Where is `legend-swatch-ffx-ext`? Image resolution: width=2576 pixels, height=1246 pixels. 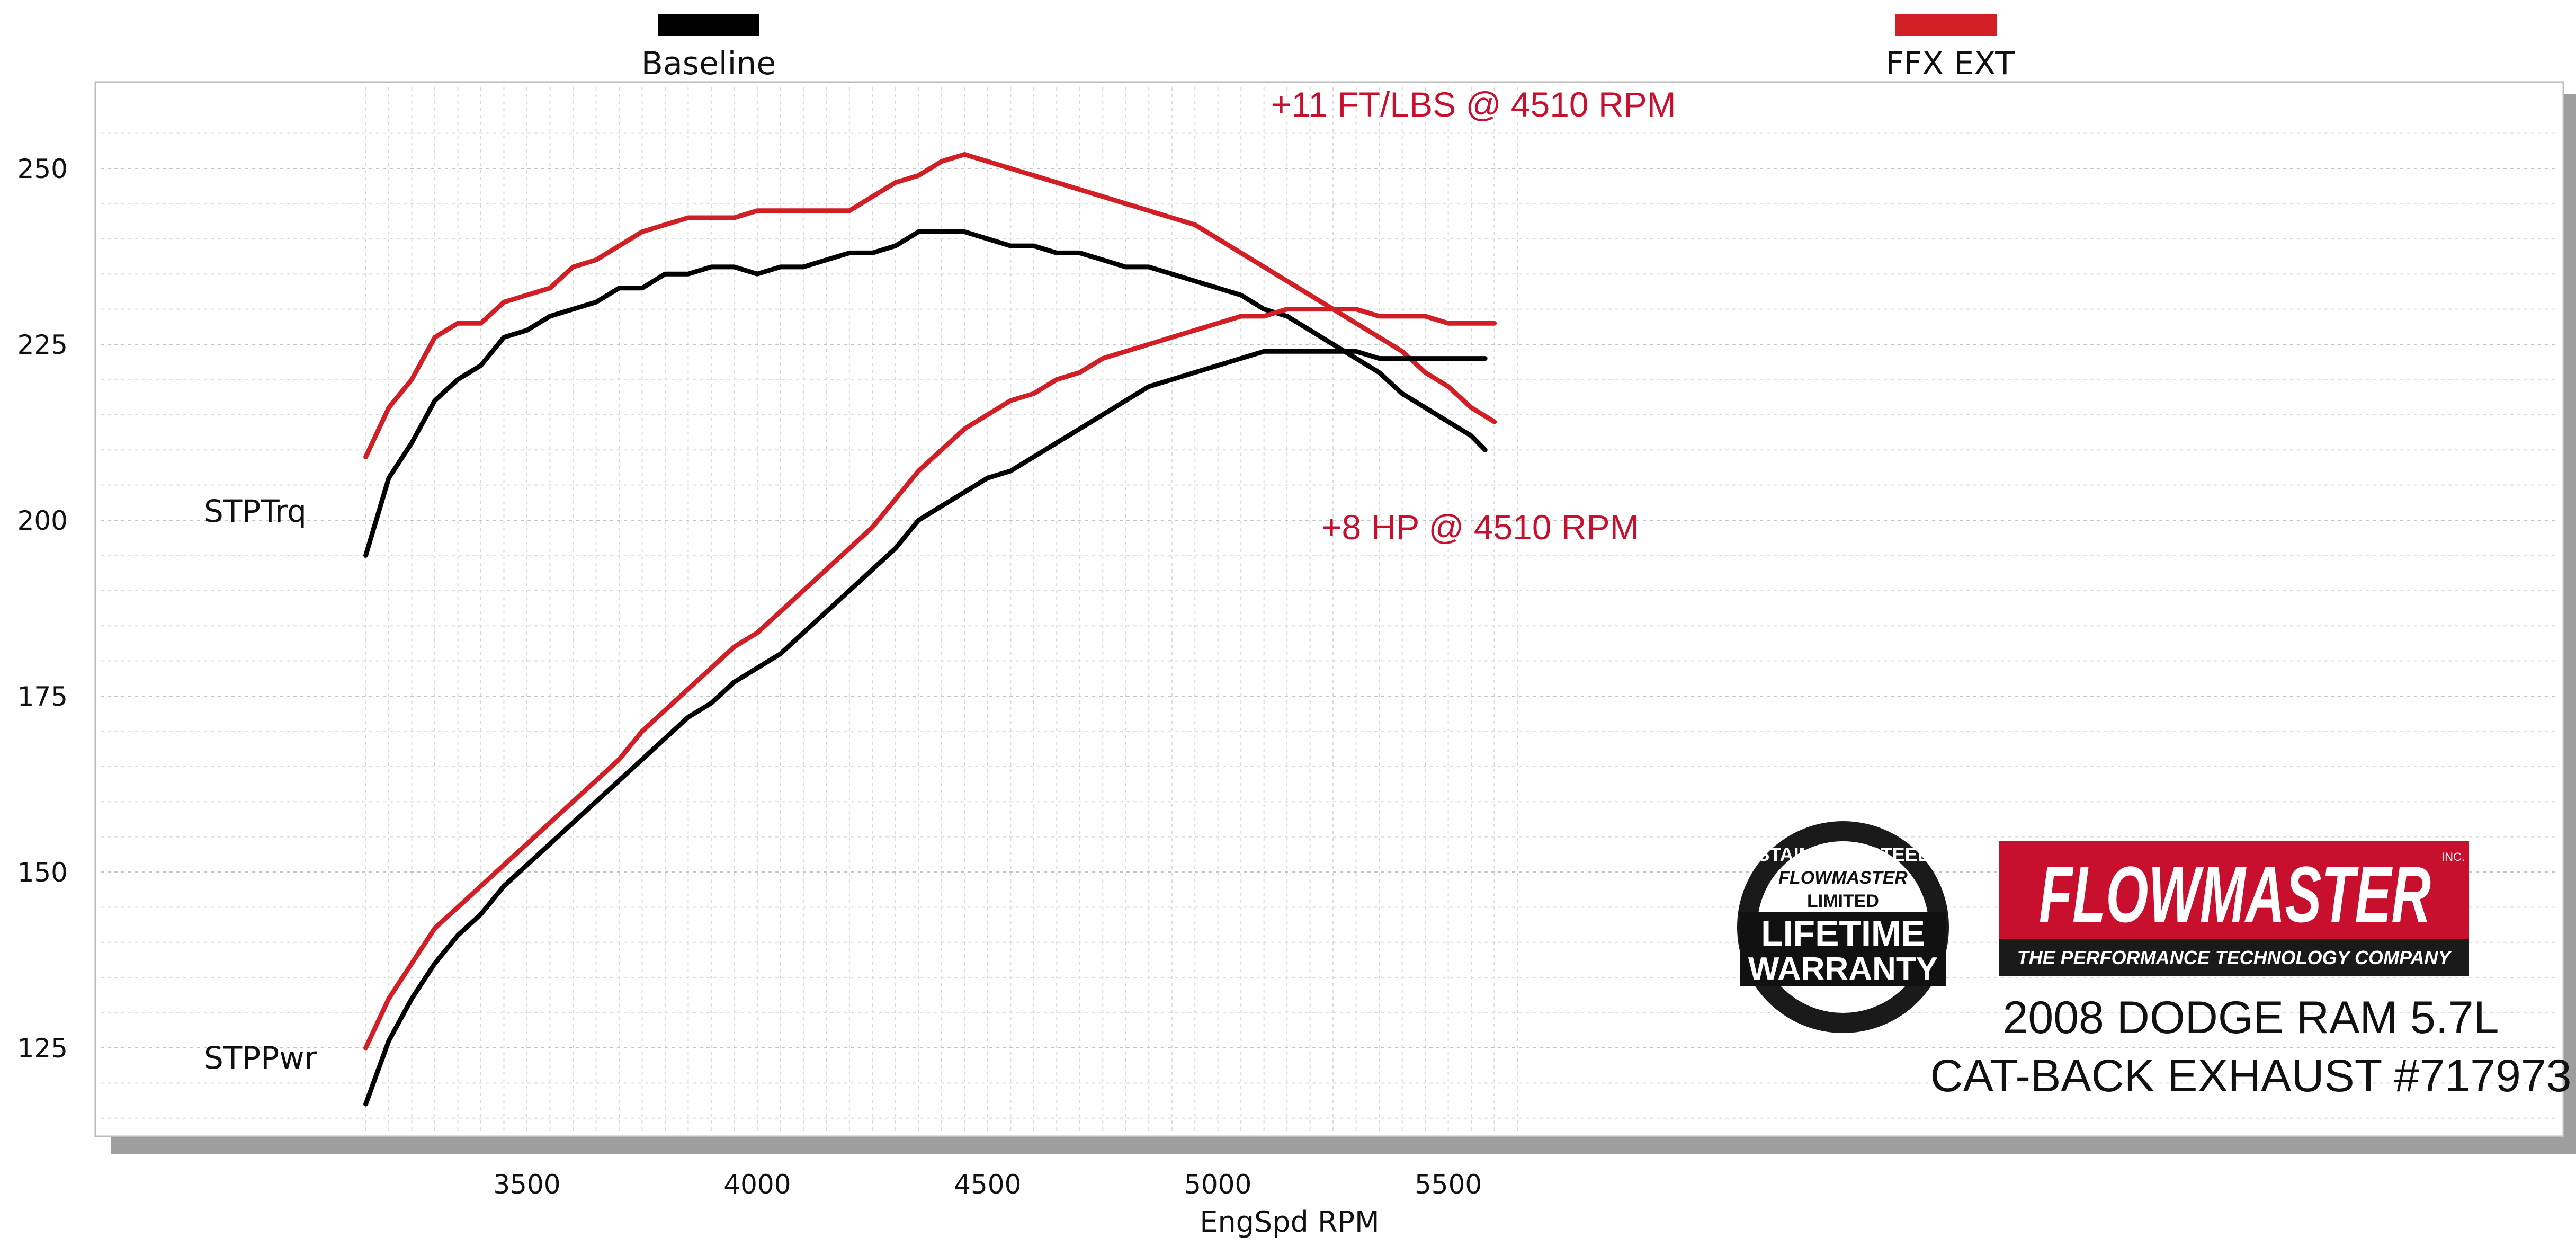 legend-swatch-ffx-ext is located at coordinates (1946, 25).